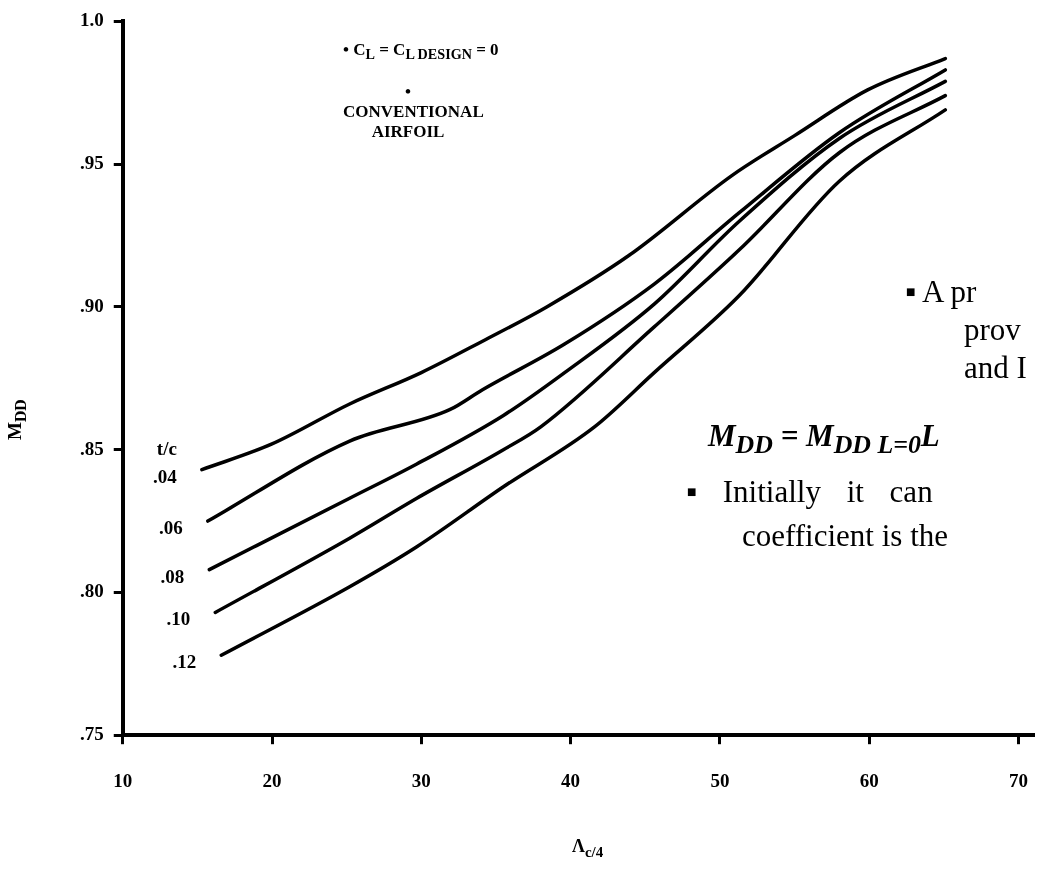 The image size is (1054, 869). What do you see at coordinates (941, 292) in the screenshot?
I see `annotation: ▪ A pr` at bounding box center [941, 292].